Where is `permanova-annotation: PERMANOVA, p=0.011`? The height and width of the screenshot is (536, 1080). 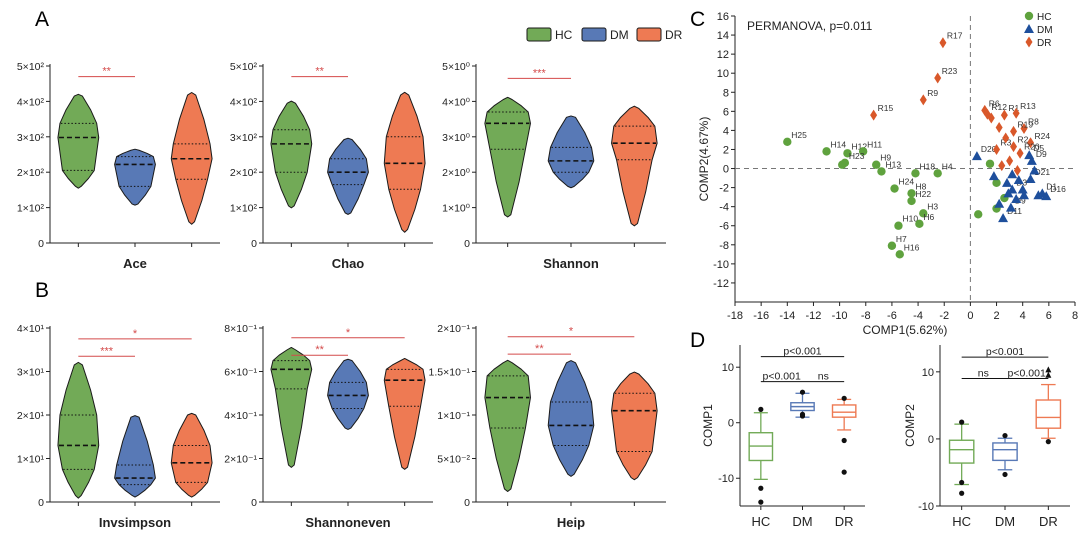
permanova-annotation: PERMANOVA, p=0.011 is located at coordinates (810, 26).